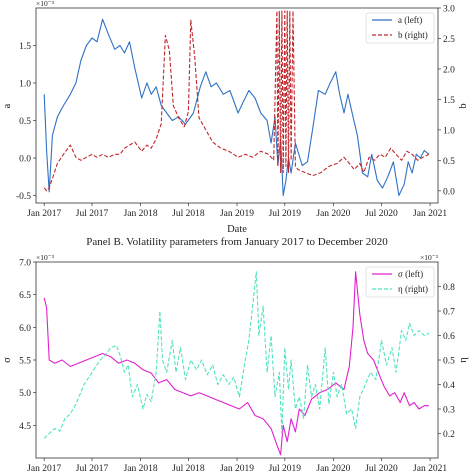  Describe the element at coordinates (413, 35) in the screenshot. I see `legend-label-b: b (right)` at that location.